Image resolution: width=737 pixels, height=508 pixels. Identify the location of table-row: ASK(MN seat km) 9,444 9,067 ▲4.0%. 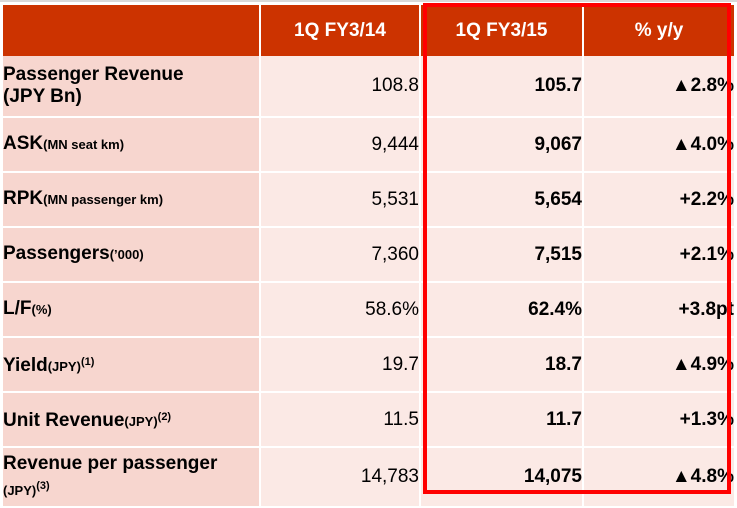
(369, 145).